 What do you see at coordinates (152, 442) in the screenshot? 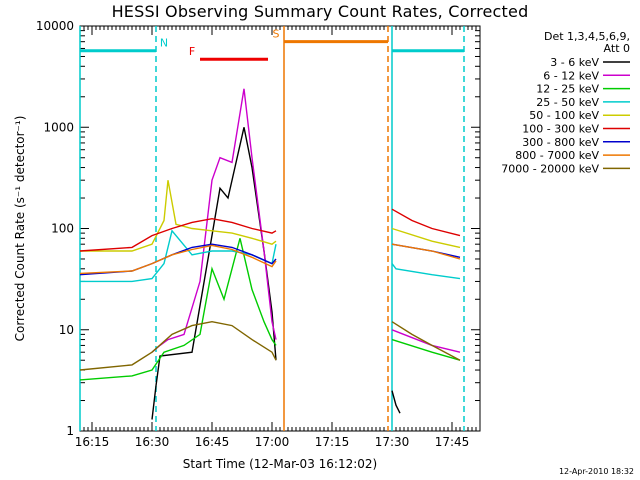
I see `x-tick-label: 16:30` at bounding box center [152, 442].